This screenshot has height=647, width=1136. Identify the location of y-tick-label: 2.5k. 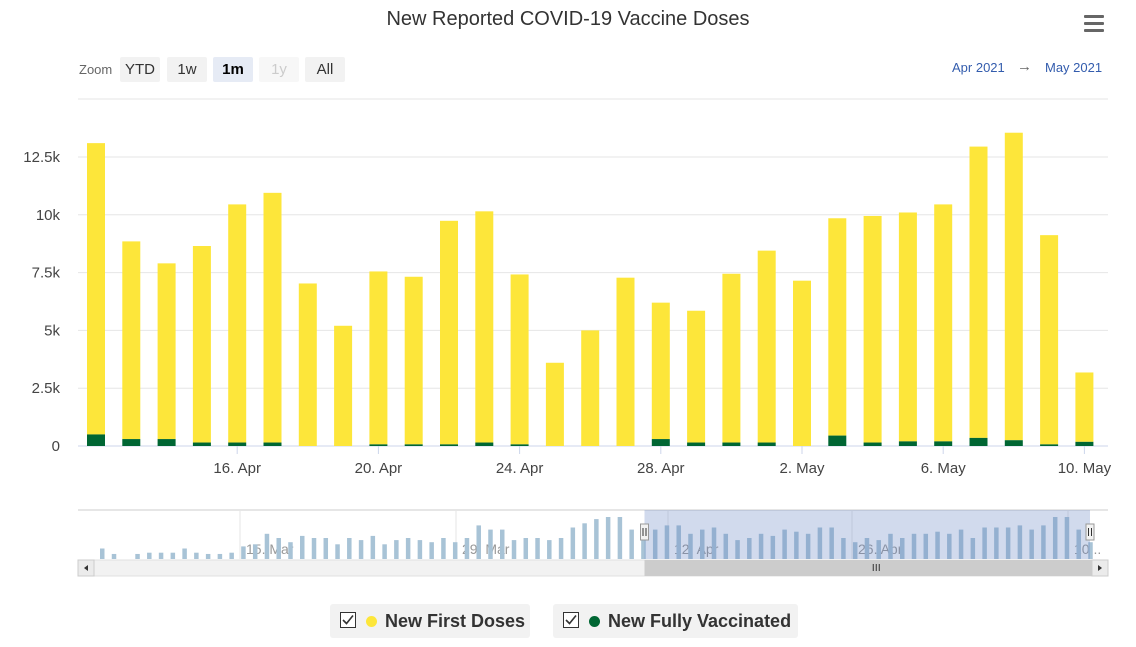
(46, 388).